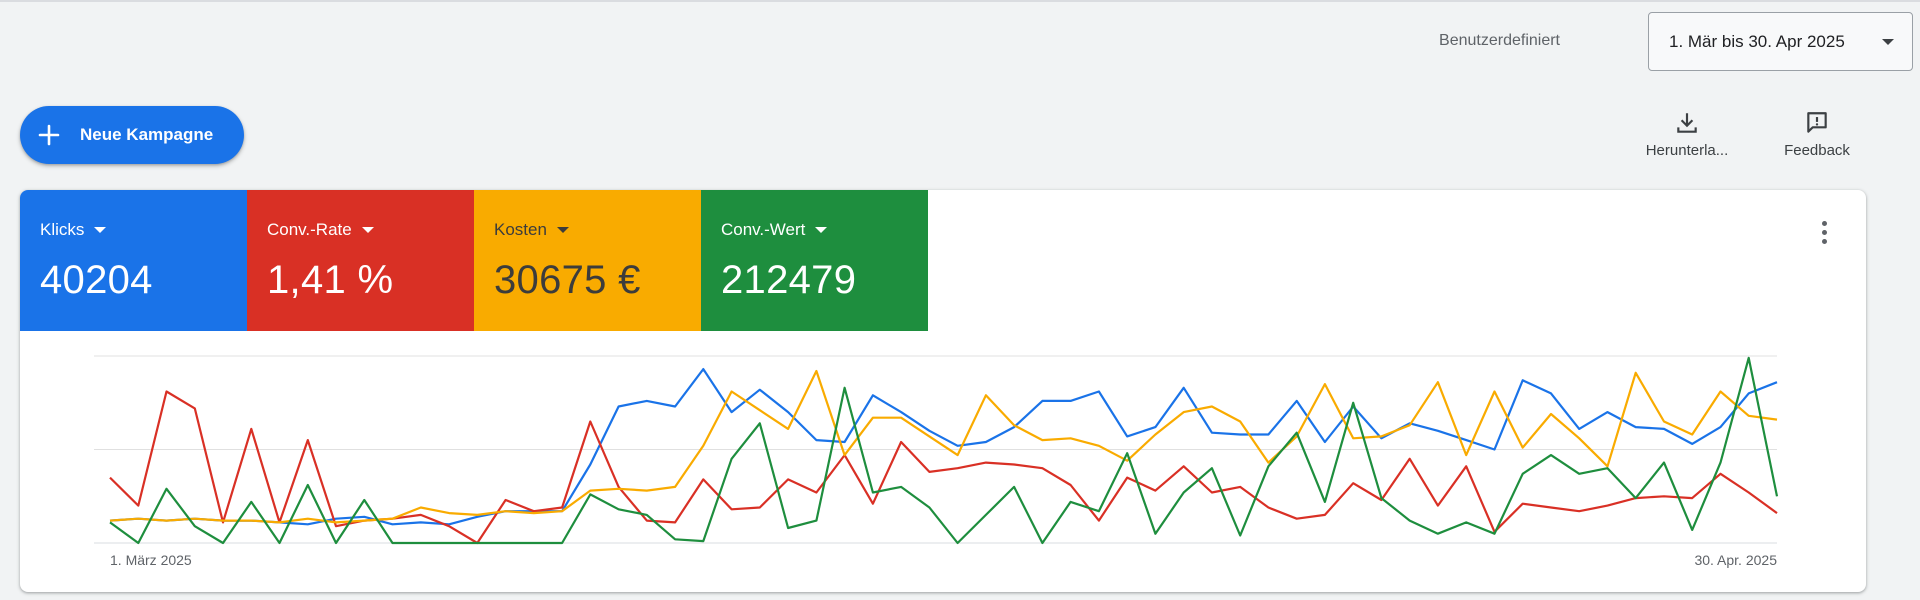 Image resolution: width=1920 pixels, height=600 pixels. I want to click on top-divider, so click(960, 1).